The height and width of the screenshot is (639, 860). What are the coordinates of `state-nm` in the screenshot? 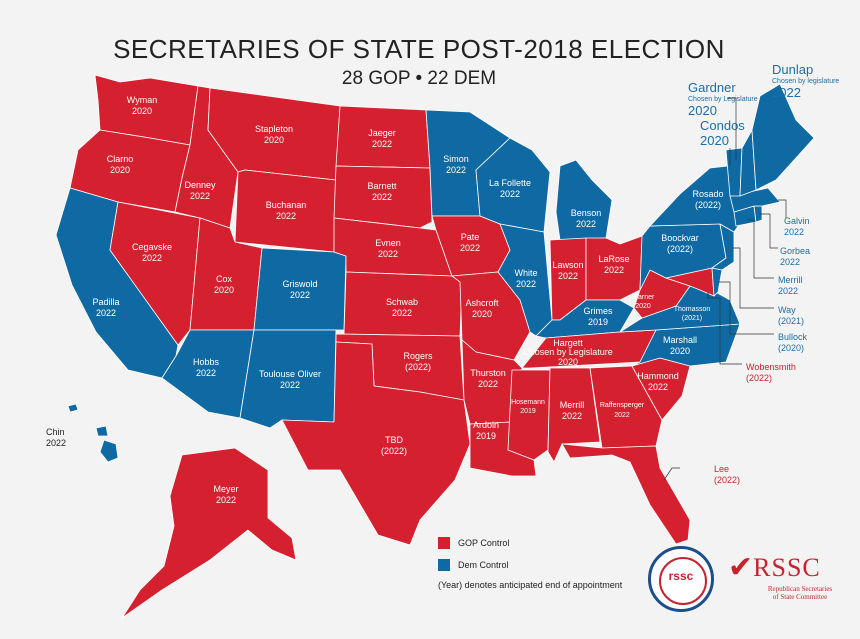 It's located at (288, 379).